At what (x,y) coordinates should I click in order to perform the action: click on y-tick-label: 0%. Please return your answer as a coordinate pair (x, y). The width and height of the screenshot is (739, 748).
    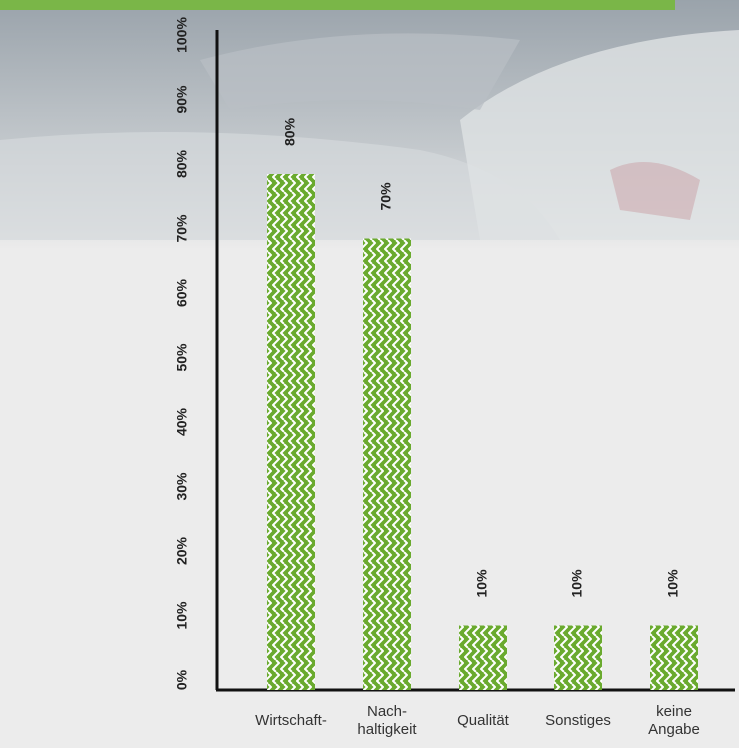
    Looking at the image, I should click on (182, 679).